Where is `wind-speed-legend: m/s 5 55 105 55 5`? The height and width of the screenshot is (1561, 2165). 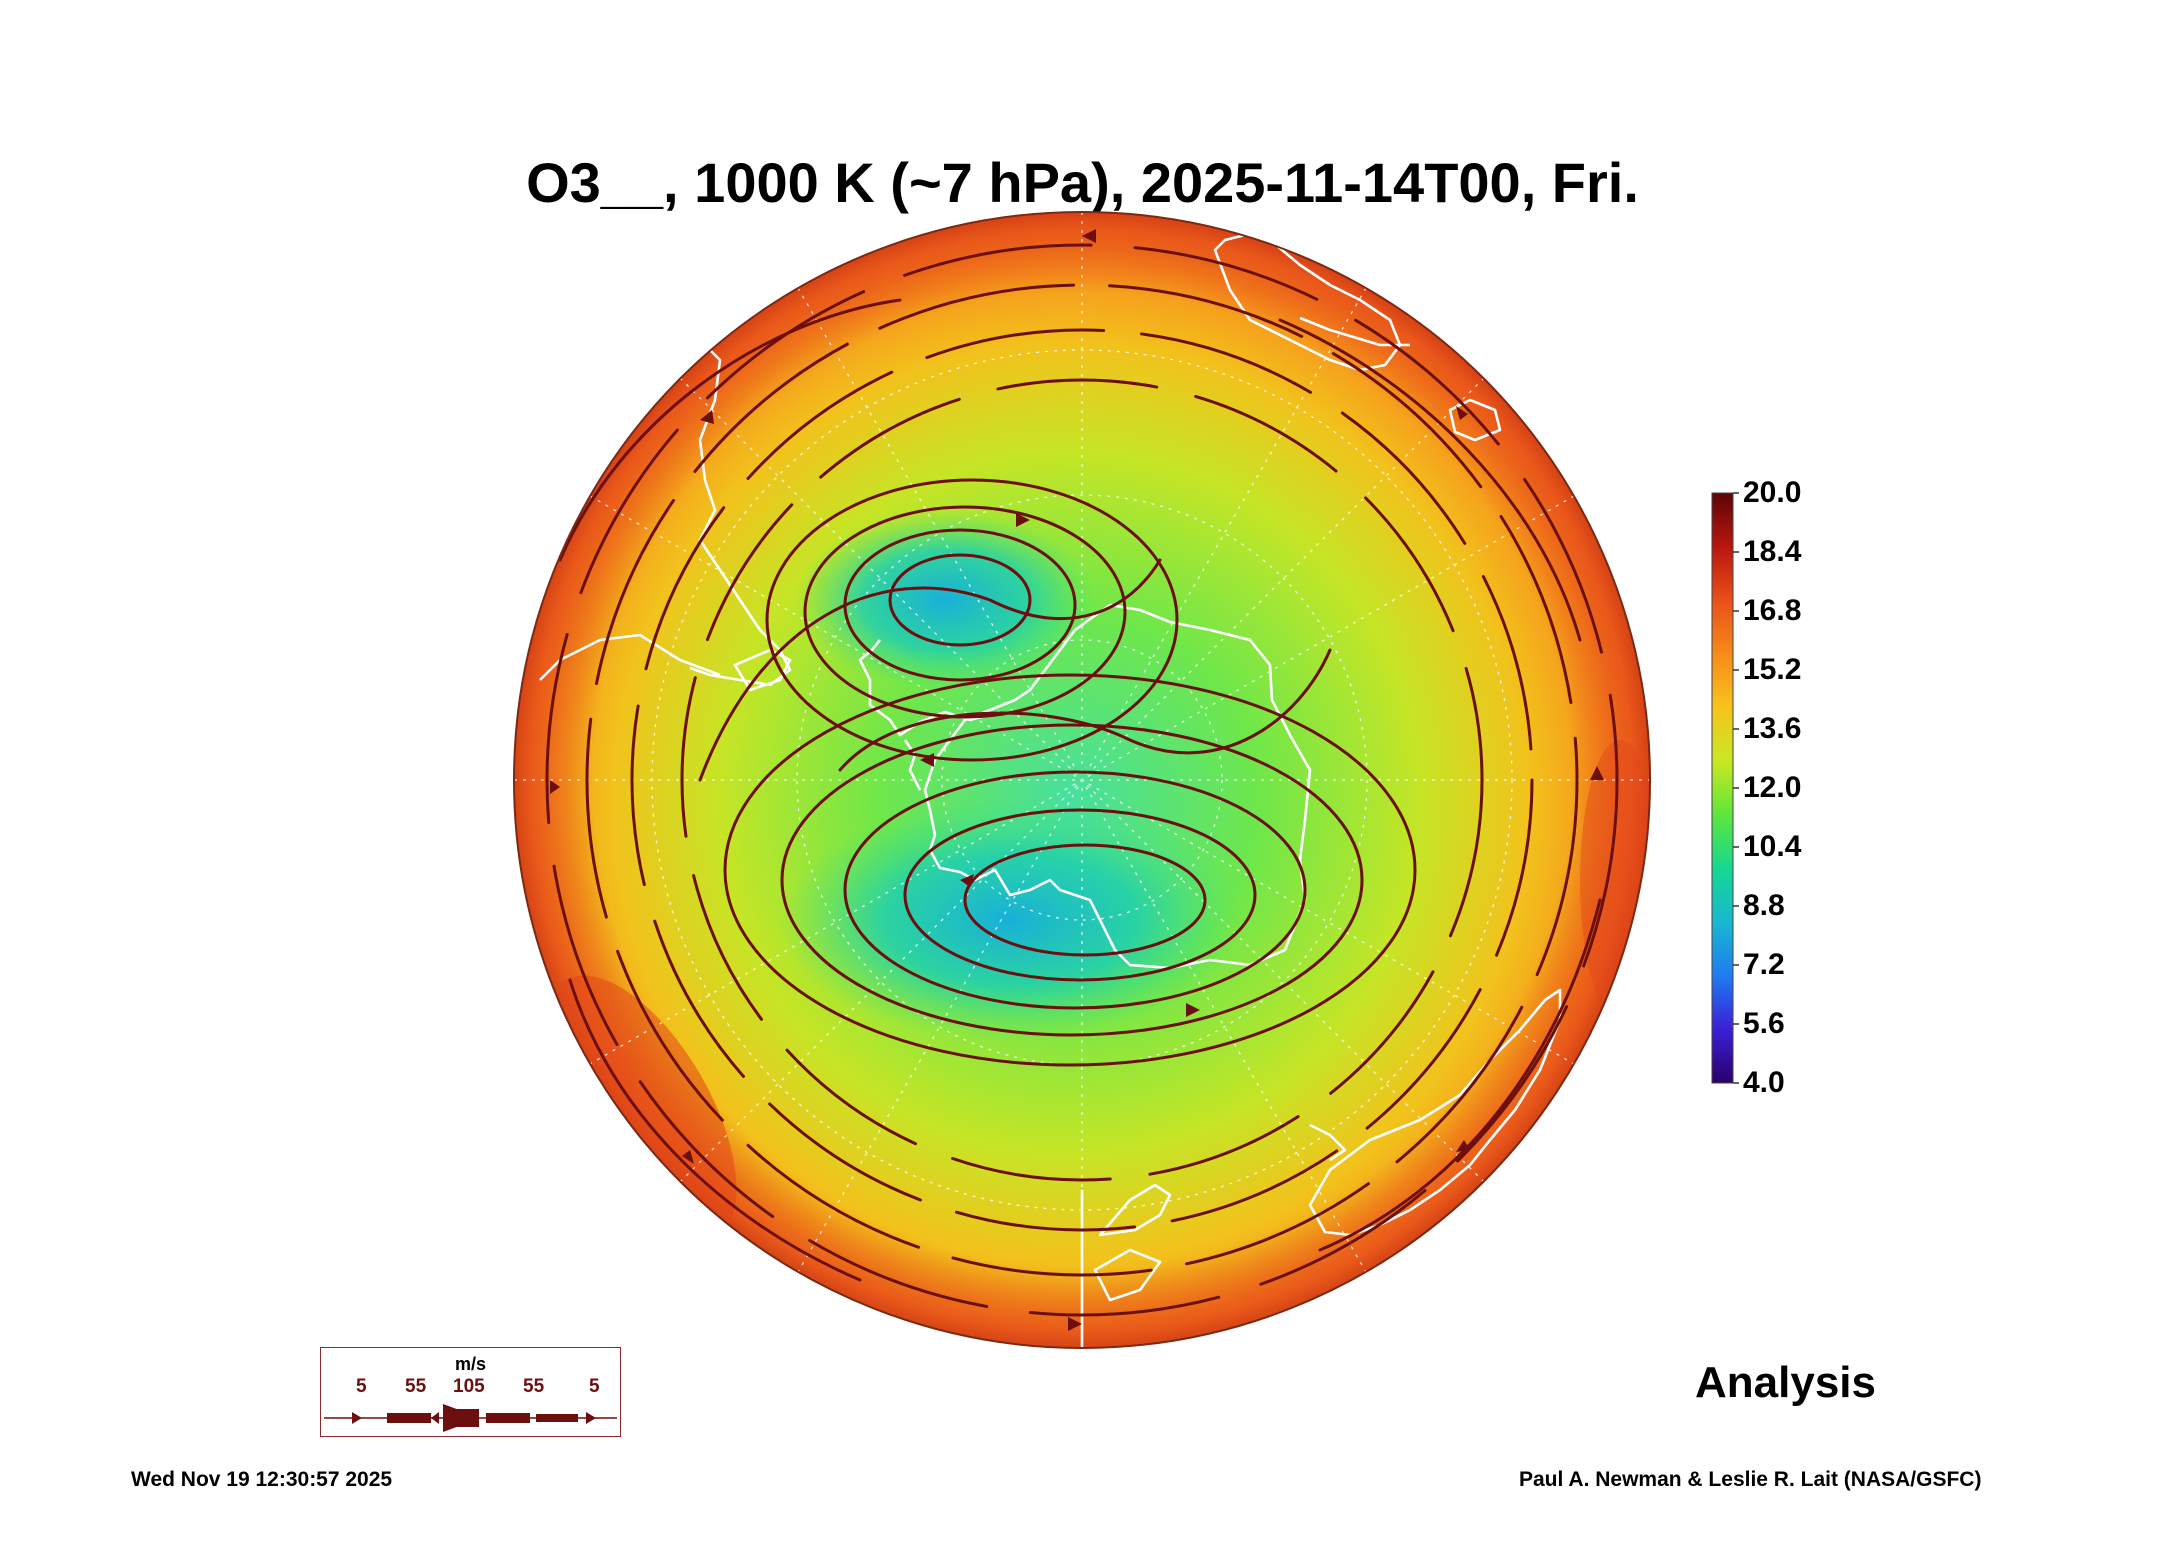
wind-speed-legend: m/s 5 55 105 55 5 is located at coordinates (470, 1392).